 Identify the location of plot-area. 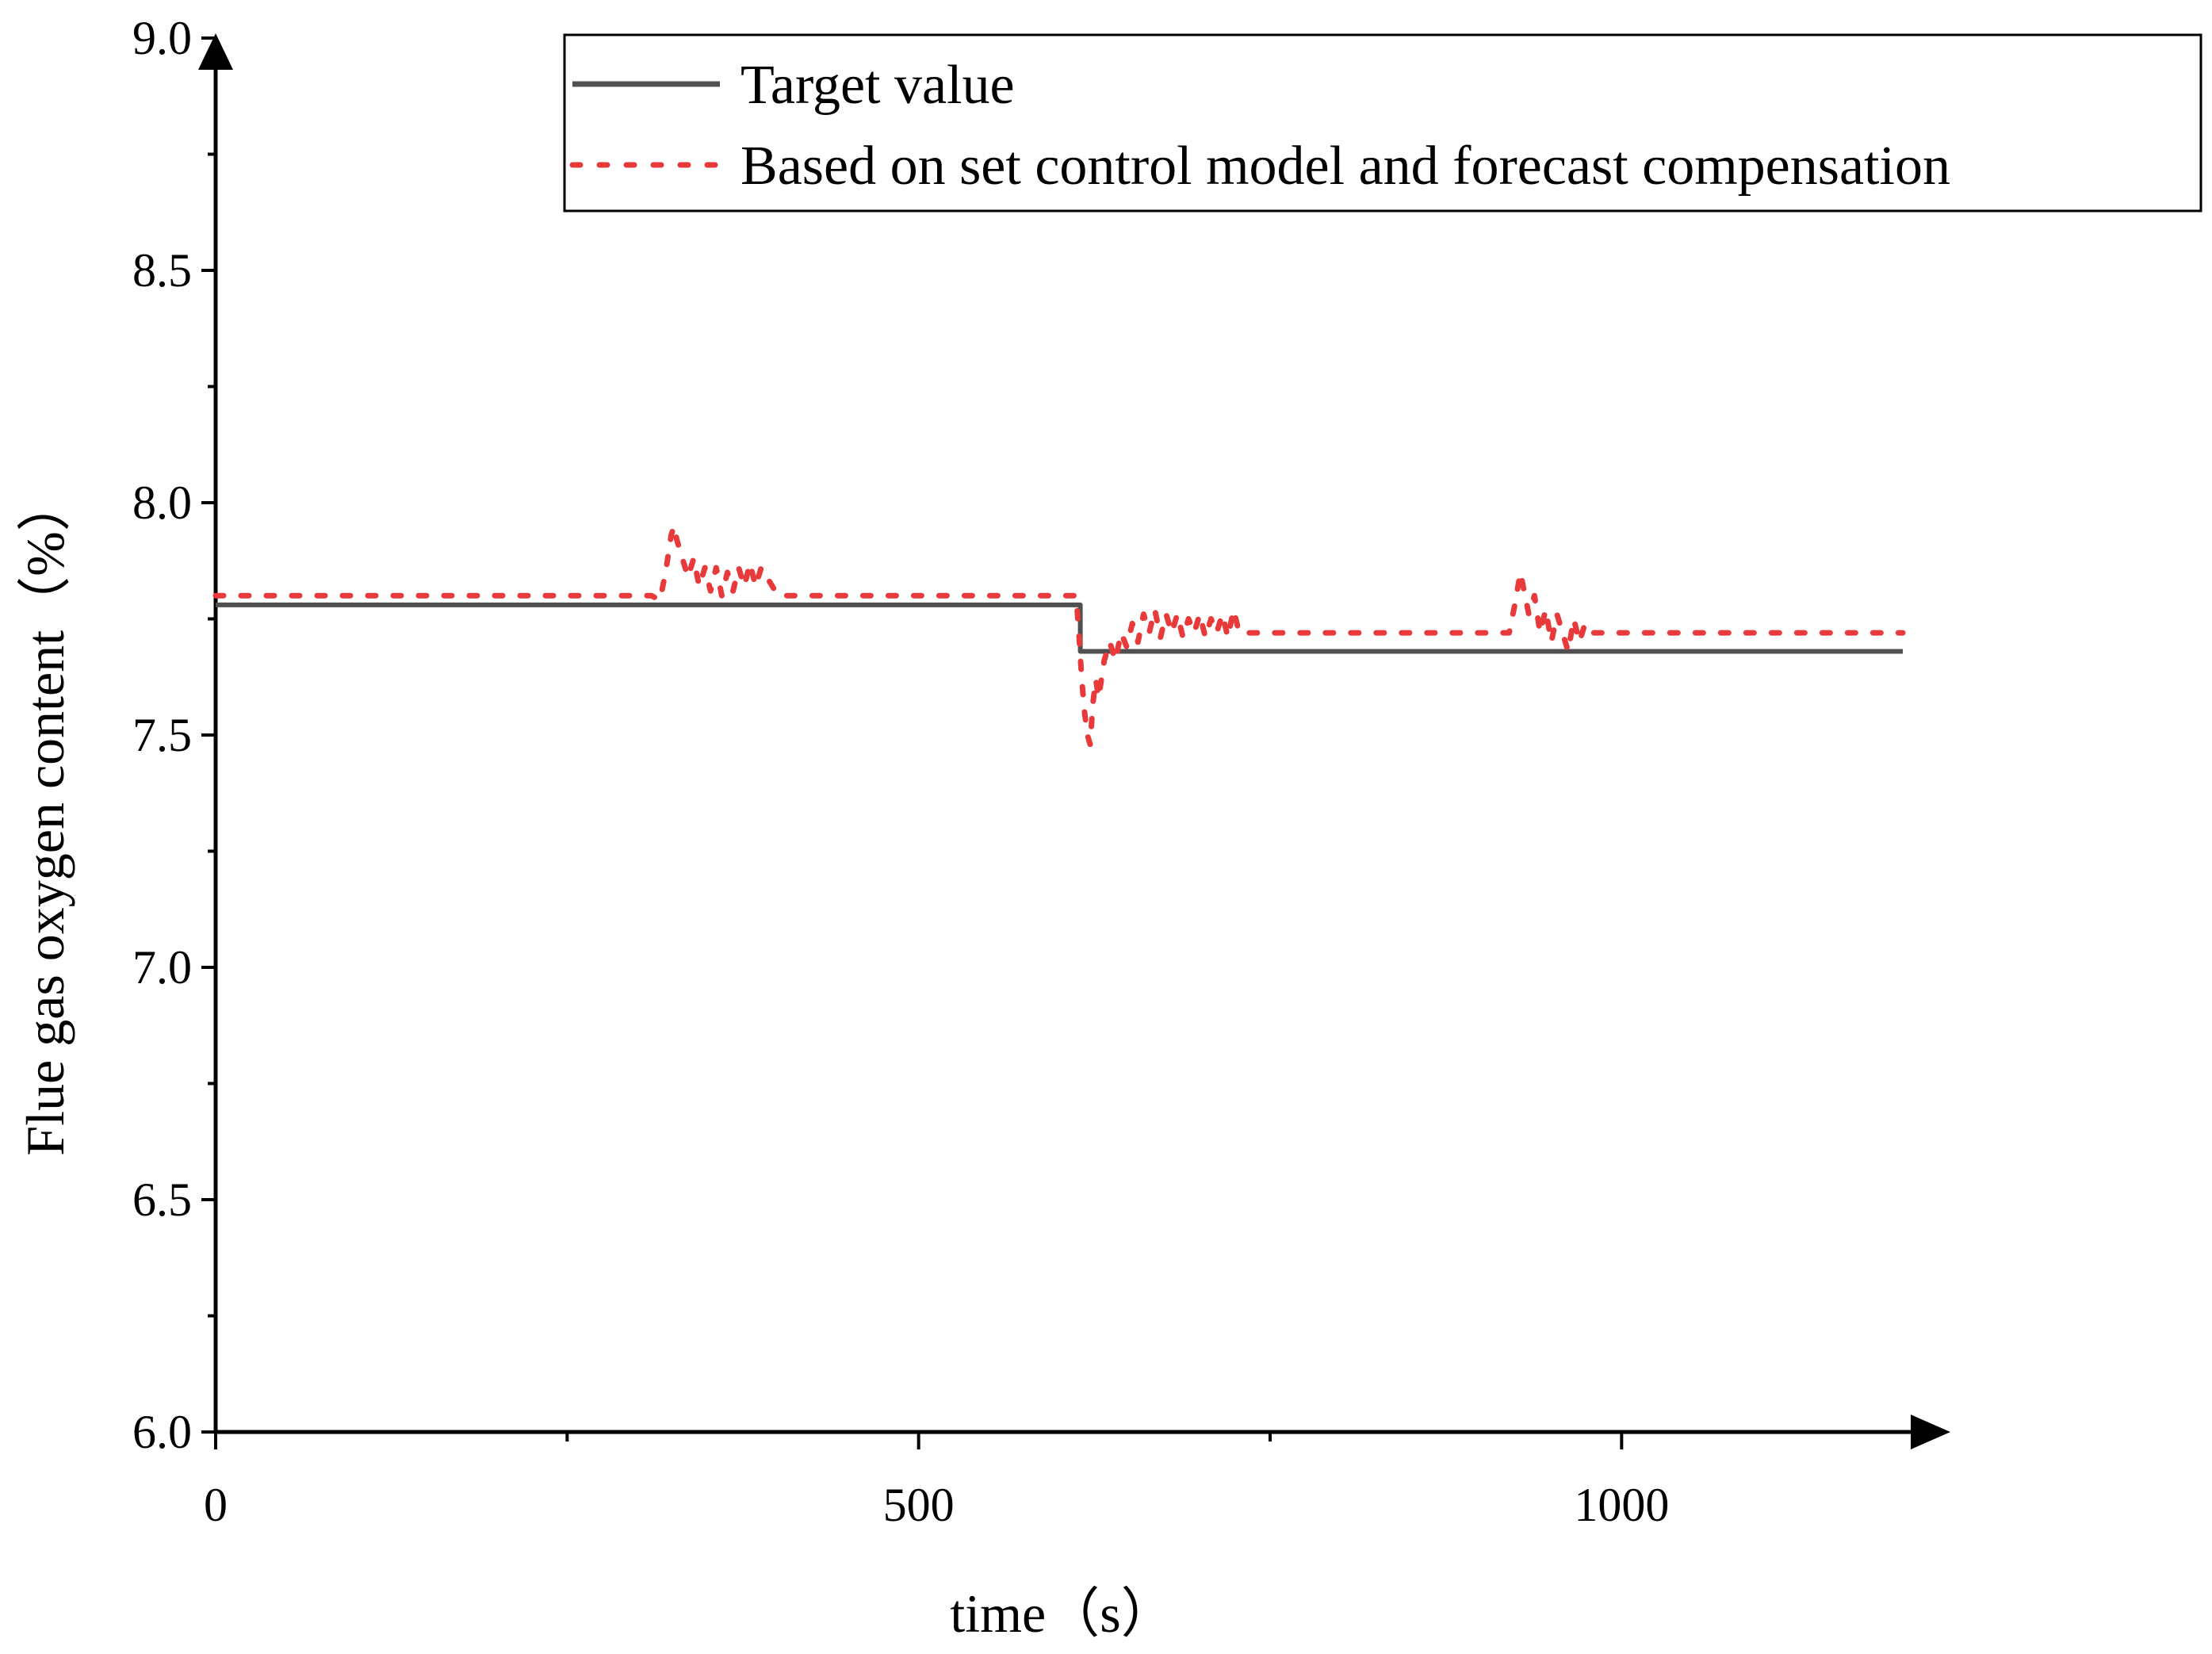
(1059, 635).